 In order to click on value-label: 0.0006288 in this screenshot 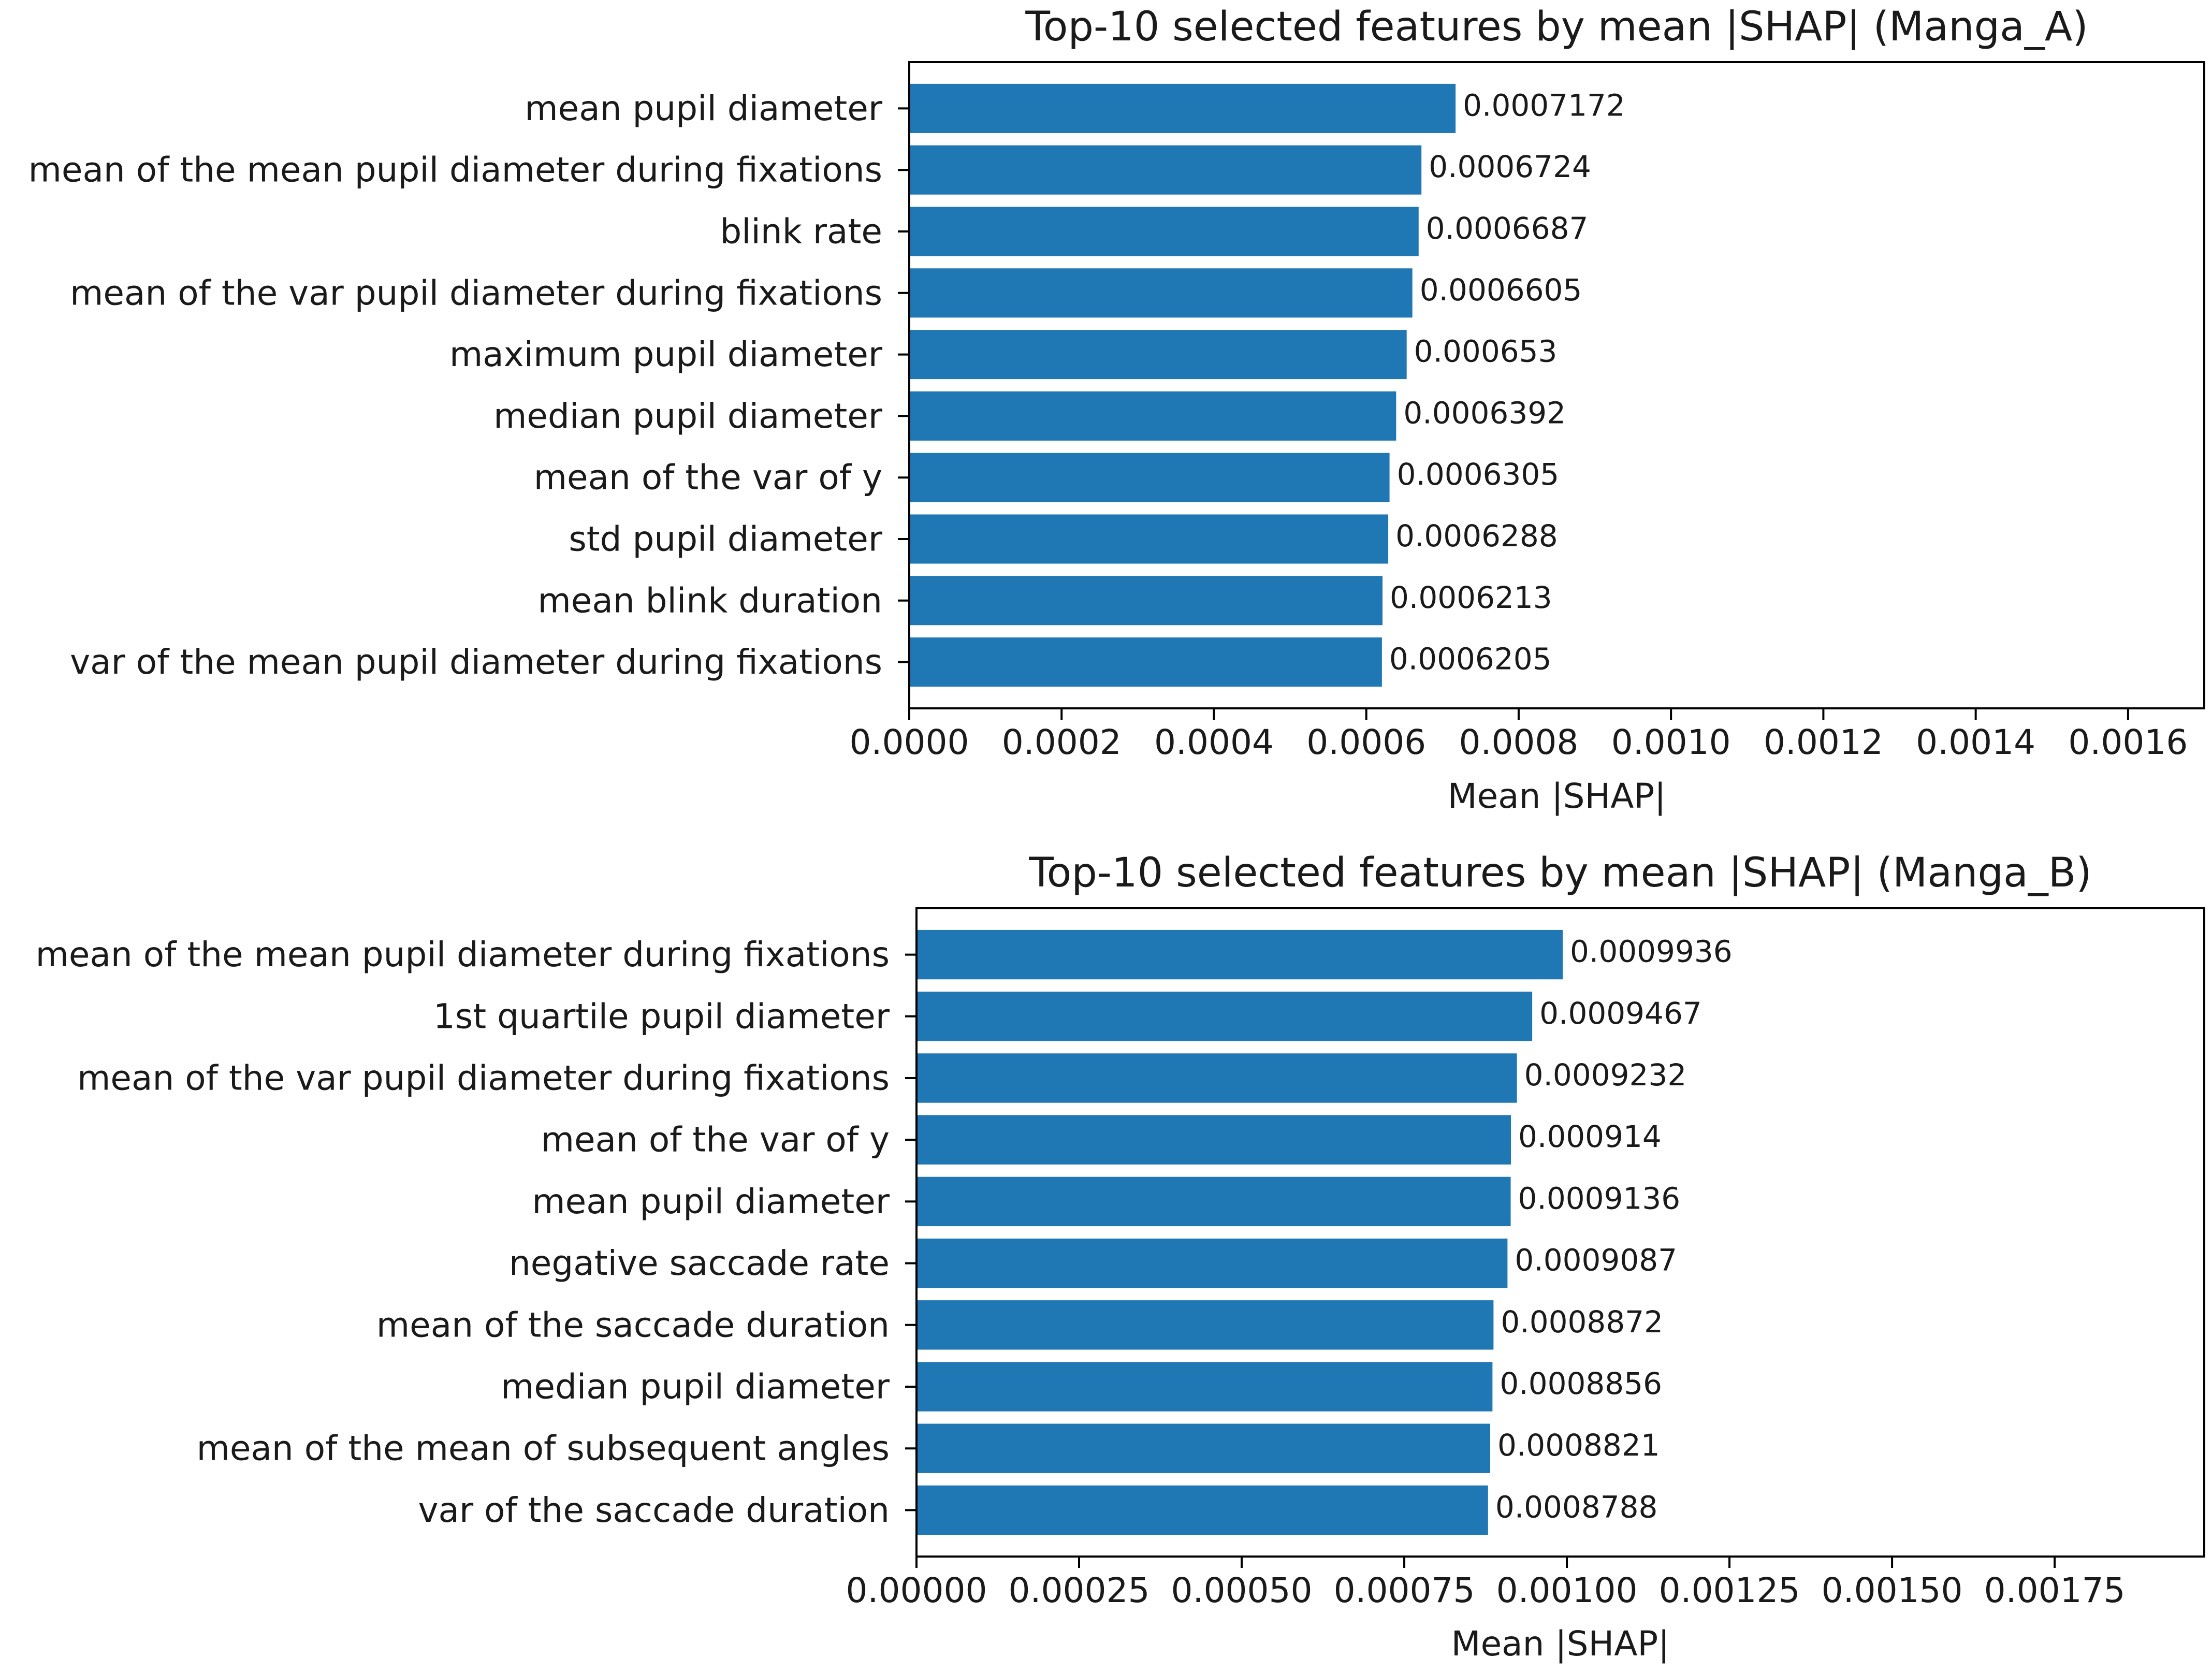, I will do `click(1476, 536)`.